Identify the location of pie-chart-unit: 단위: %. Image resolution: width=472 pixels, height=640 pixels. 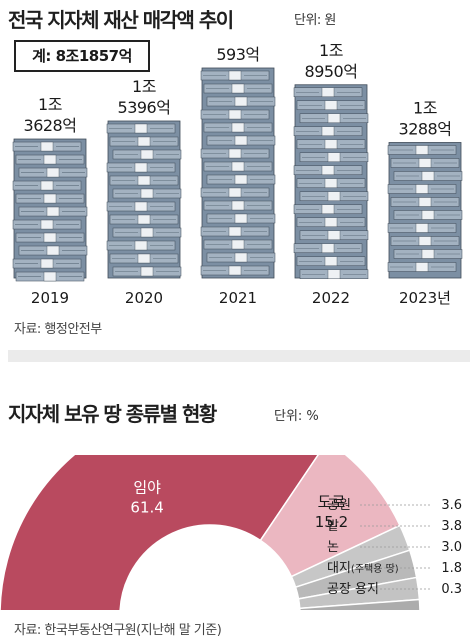
(296, 416).